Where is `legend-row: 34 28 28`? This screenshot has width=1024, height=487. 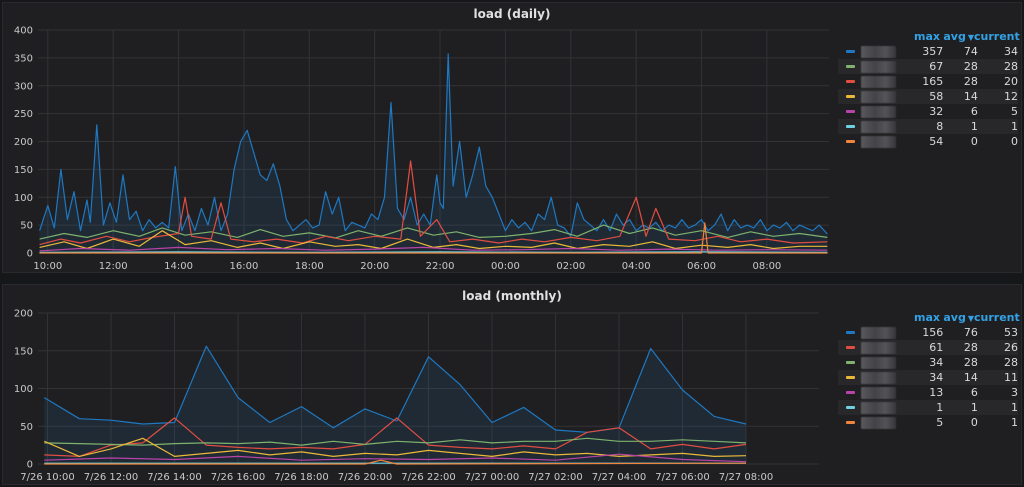
legend-row: 34 28 28 is located at coordinates (928, 362).